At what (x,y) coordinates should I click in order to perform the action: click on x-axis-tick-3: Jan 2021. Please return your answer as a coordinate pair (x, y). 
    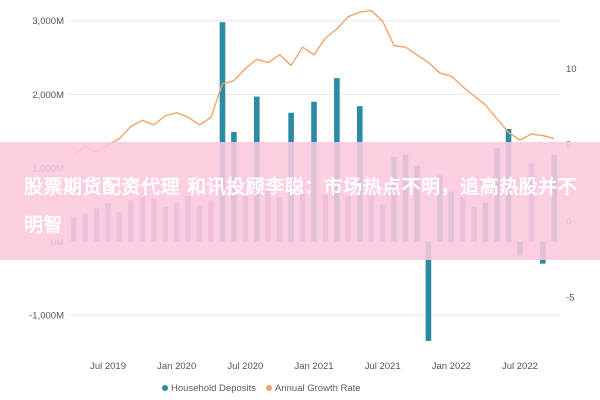
    Looking at the image, I should click on (313, 366).